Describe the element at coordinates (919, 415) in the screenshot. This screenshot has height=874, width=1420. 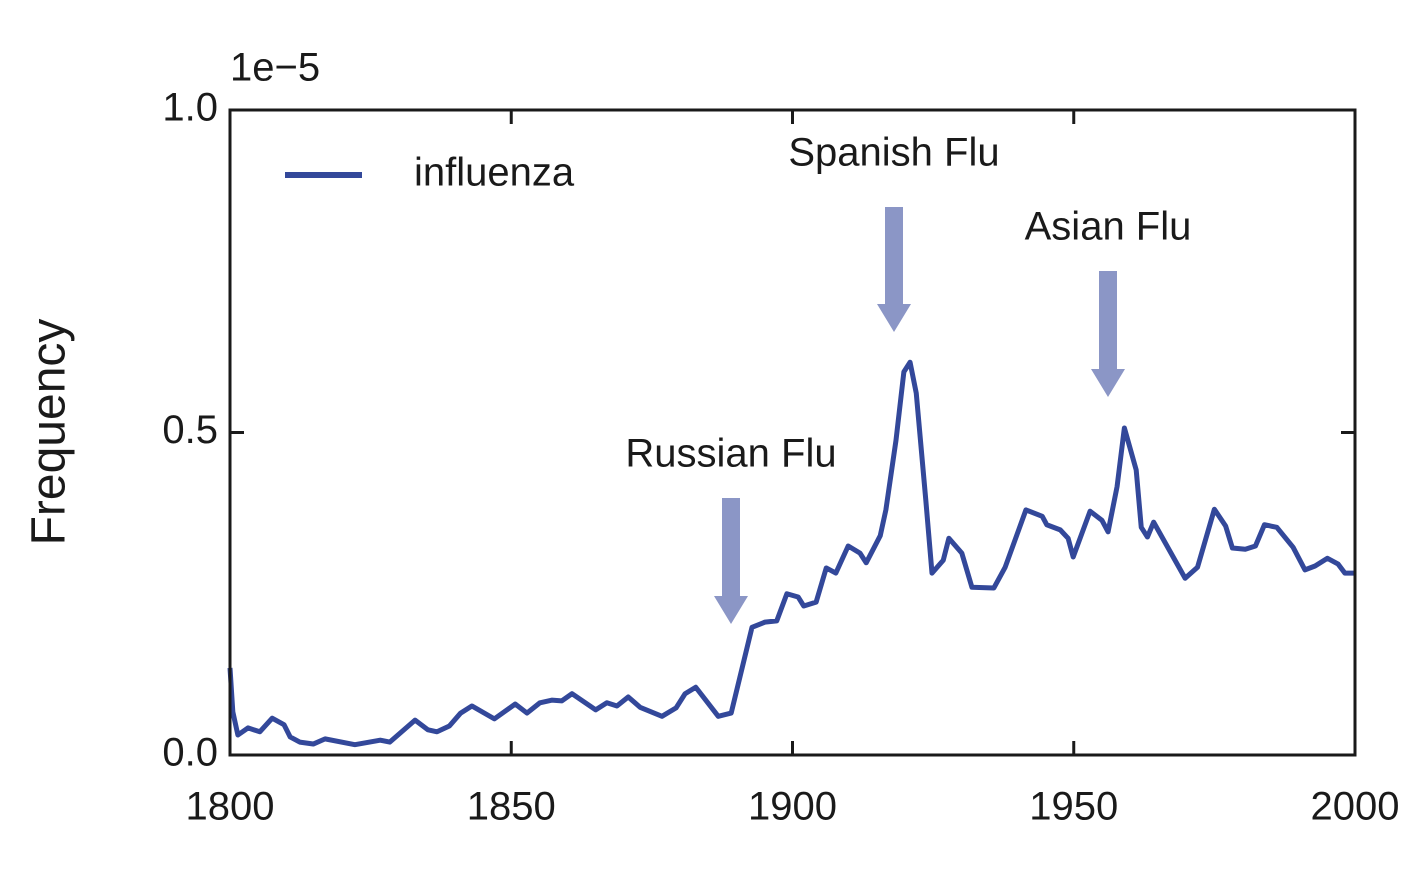
I see `arrows` at that location.